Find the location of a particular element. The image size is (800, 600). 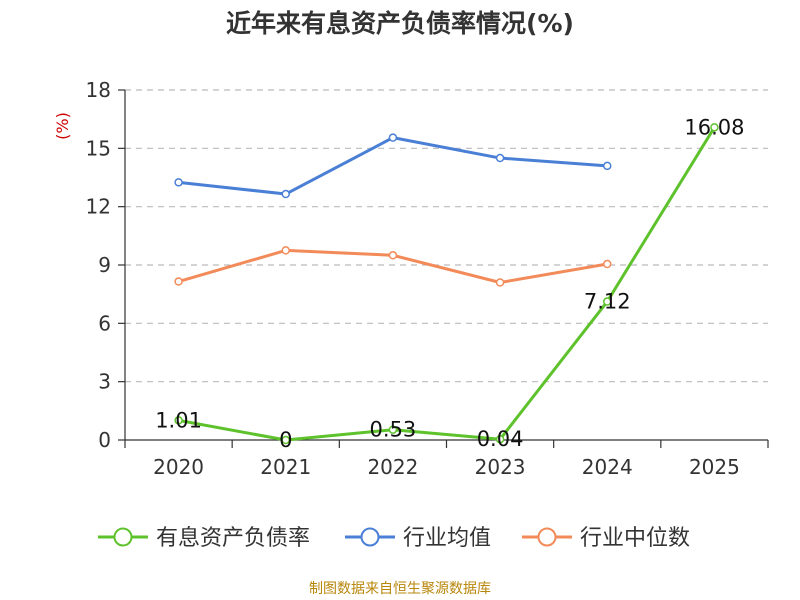

x-tick-label: 2025 is located at coordinates (714, 467).